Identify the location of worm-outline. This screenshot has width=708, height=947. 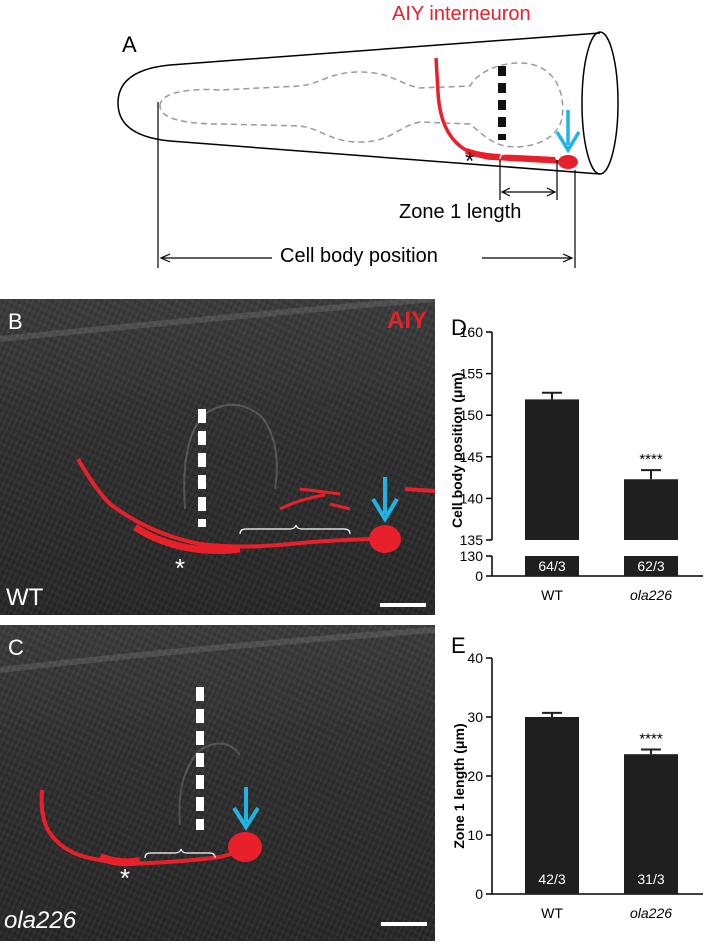
(359, 103).